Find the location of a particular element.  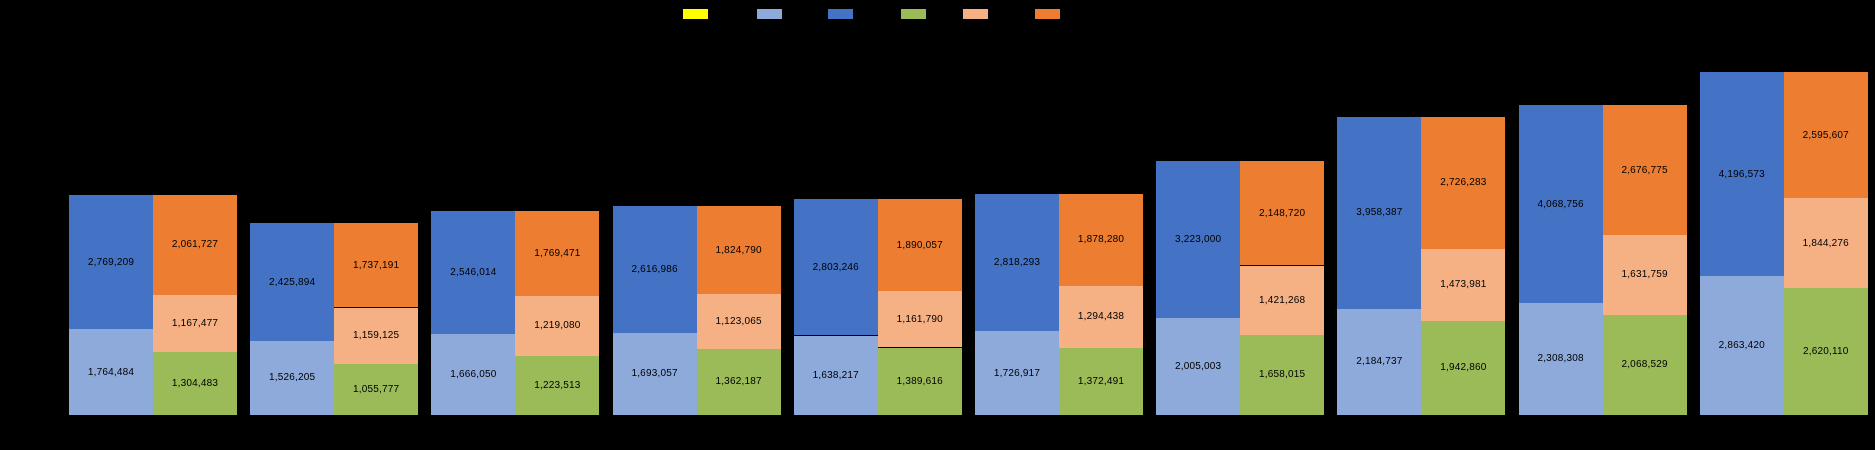

legend-swatch-peach is located at coordinates (975, 14).